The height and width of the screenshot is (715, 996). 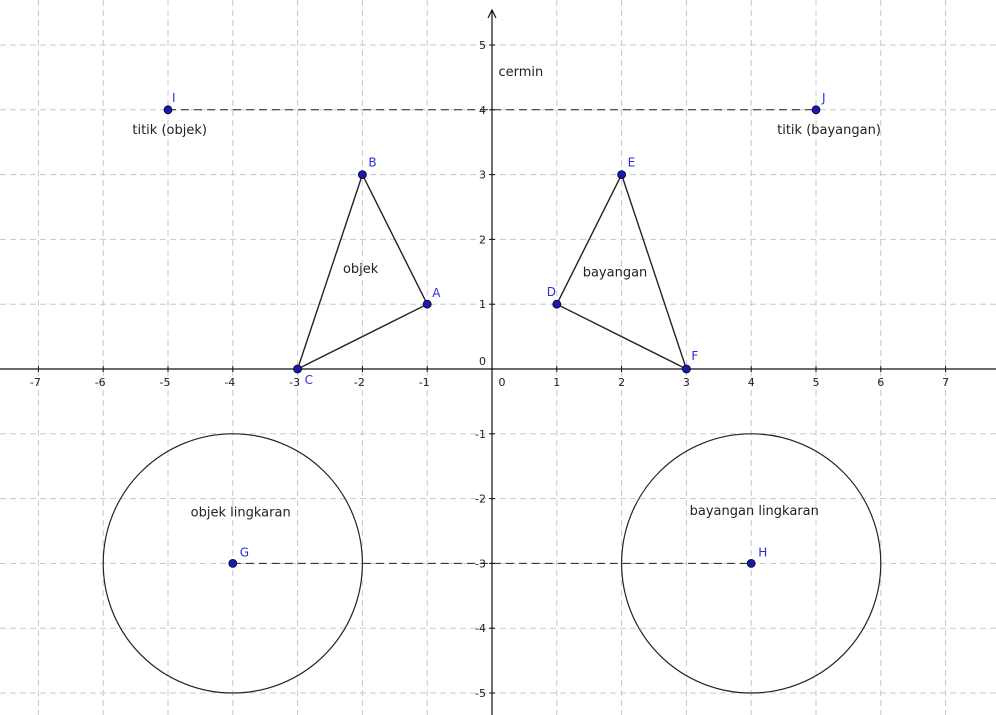 I want to click on x-tick-label: -3, so click(x=294, y=382).